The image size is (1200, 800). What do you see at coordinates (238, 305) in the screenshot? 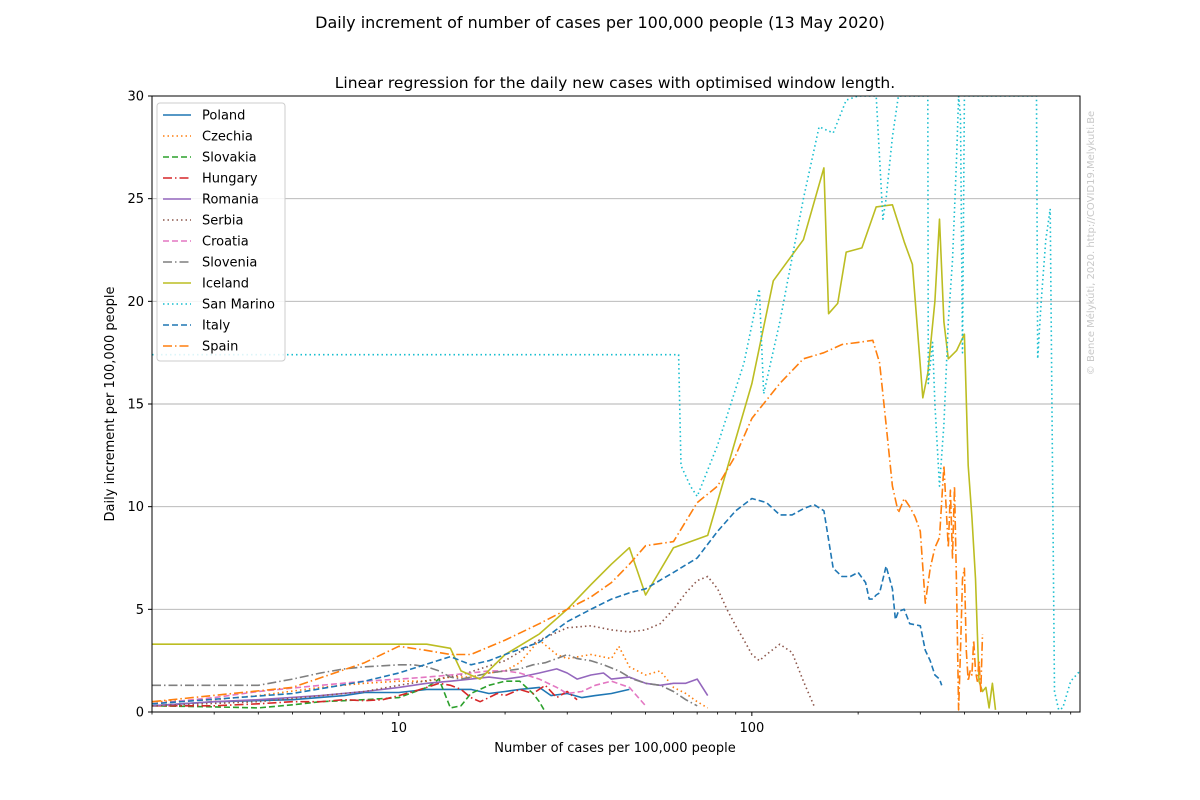
I see `legend-label-san-marino: San Marino` at bounding box center [238, 305].